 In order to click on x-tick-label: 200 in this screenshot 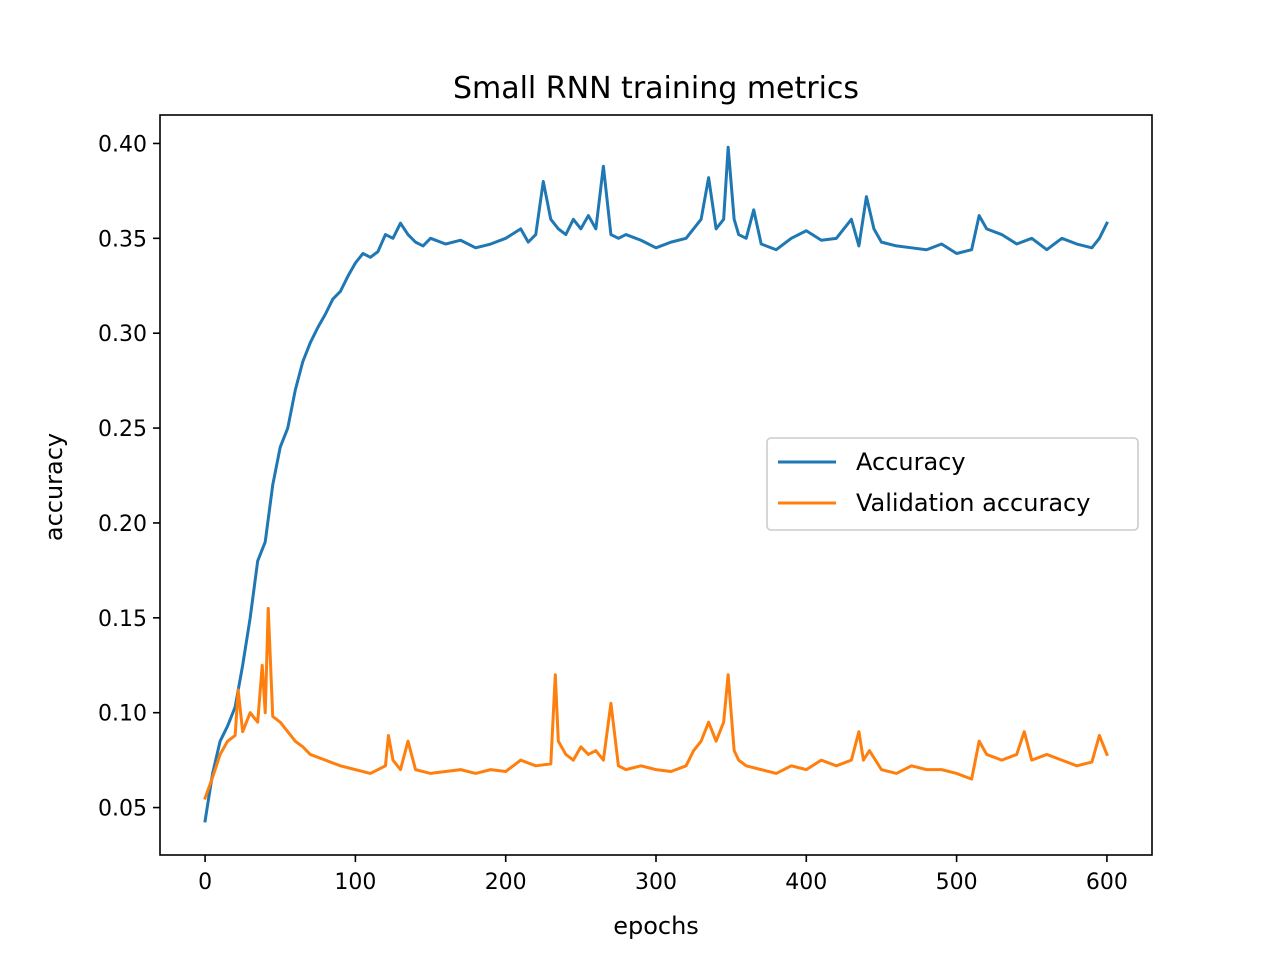, I will do `click(506, 882)`.